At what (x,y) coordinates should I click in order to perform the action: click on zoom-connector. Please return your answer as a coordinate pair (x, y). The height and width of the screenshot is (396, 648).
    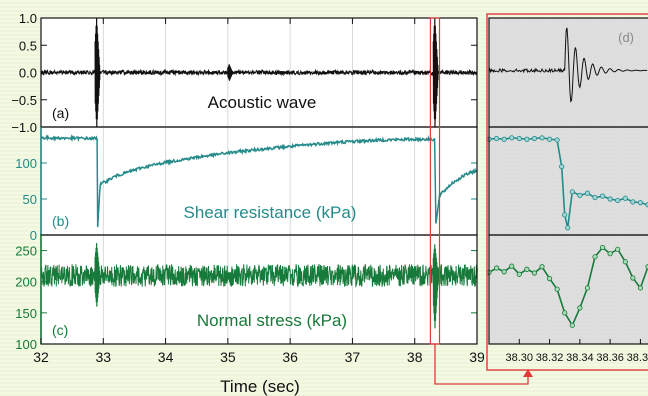
    Looking at the image, I should click on (483, 364).